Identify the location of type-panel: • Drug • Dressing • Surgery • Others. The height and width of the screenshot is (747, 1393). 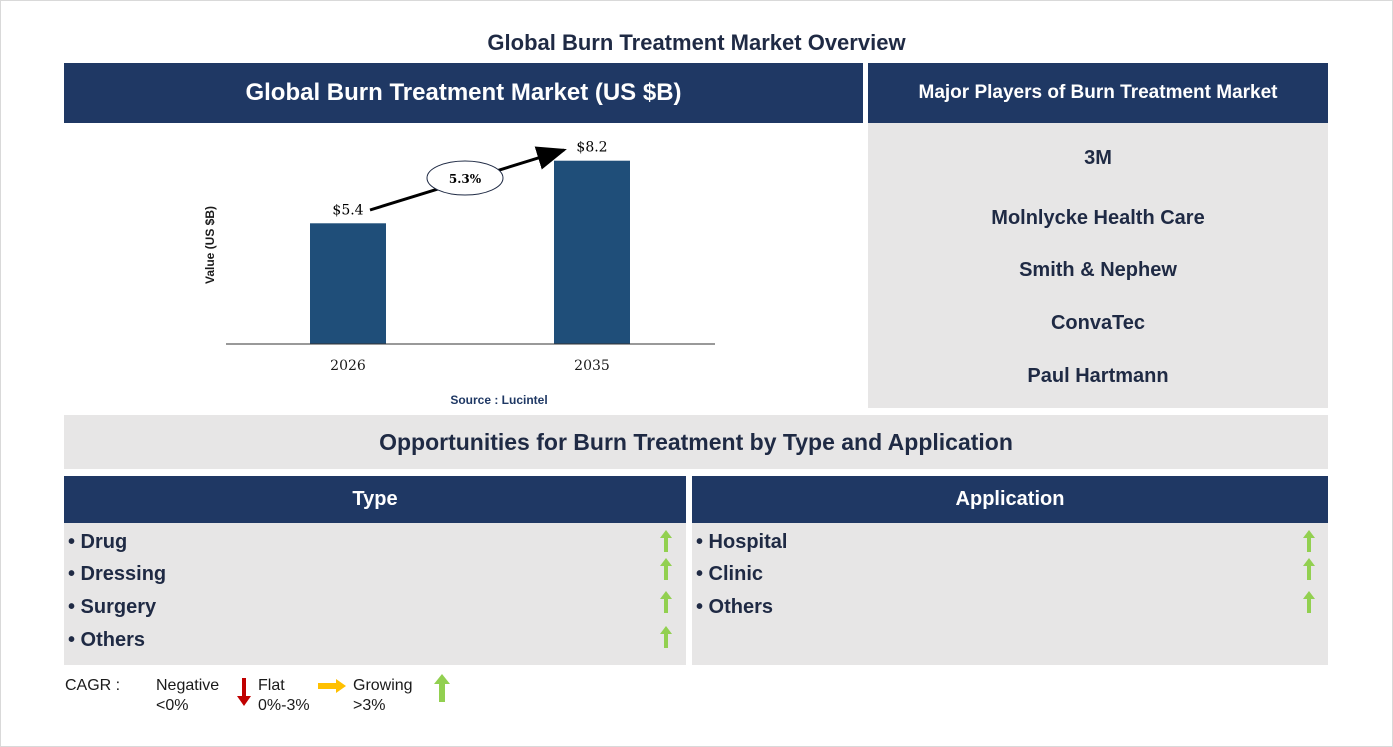
(375, 594).